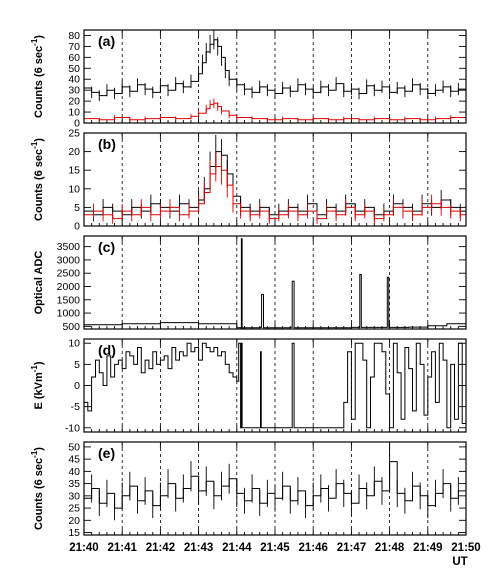 This screenshot has height=578, width=500. What do you see at coordinates (74, 47) in the screenshot?
I see `y-tick-label: 70` at bounding box center [74, 47].